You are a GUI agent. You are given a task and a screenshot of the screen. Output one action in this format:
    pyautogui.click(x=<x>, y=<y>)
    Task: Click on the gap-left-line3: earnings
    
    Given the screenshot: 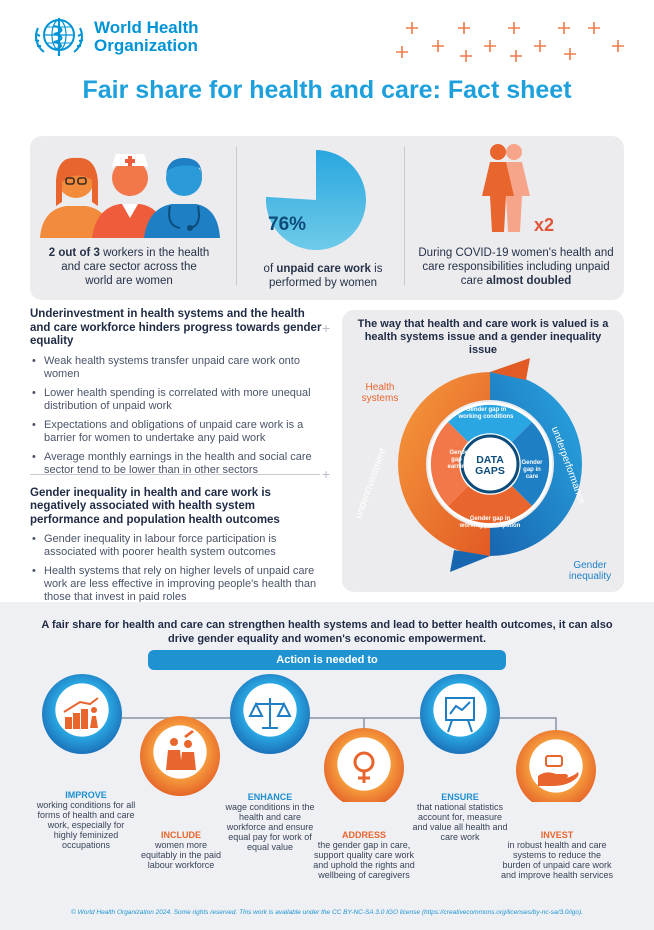 What is the action you would take?
    pyautogui.click(x=460, y=467)
    